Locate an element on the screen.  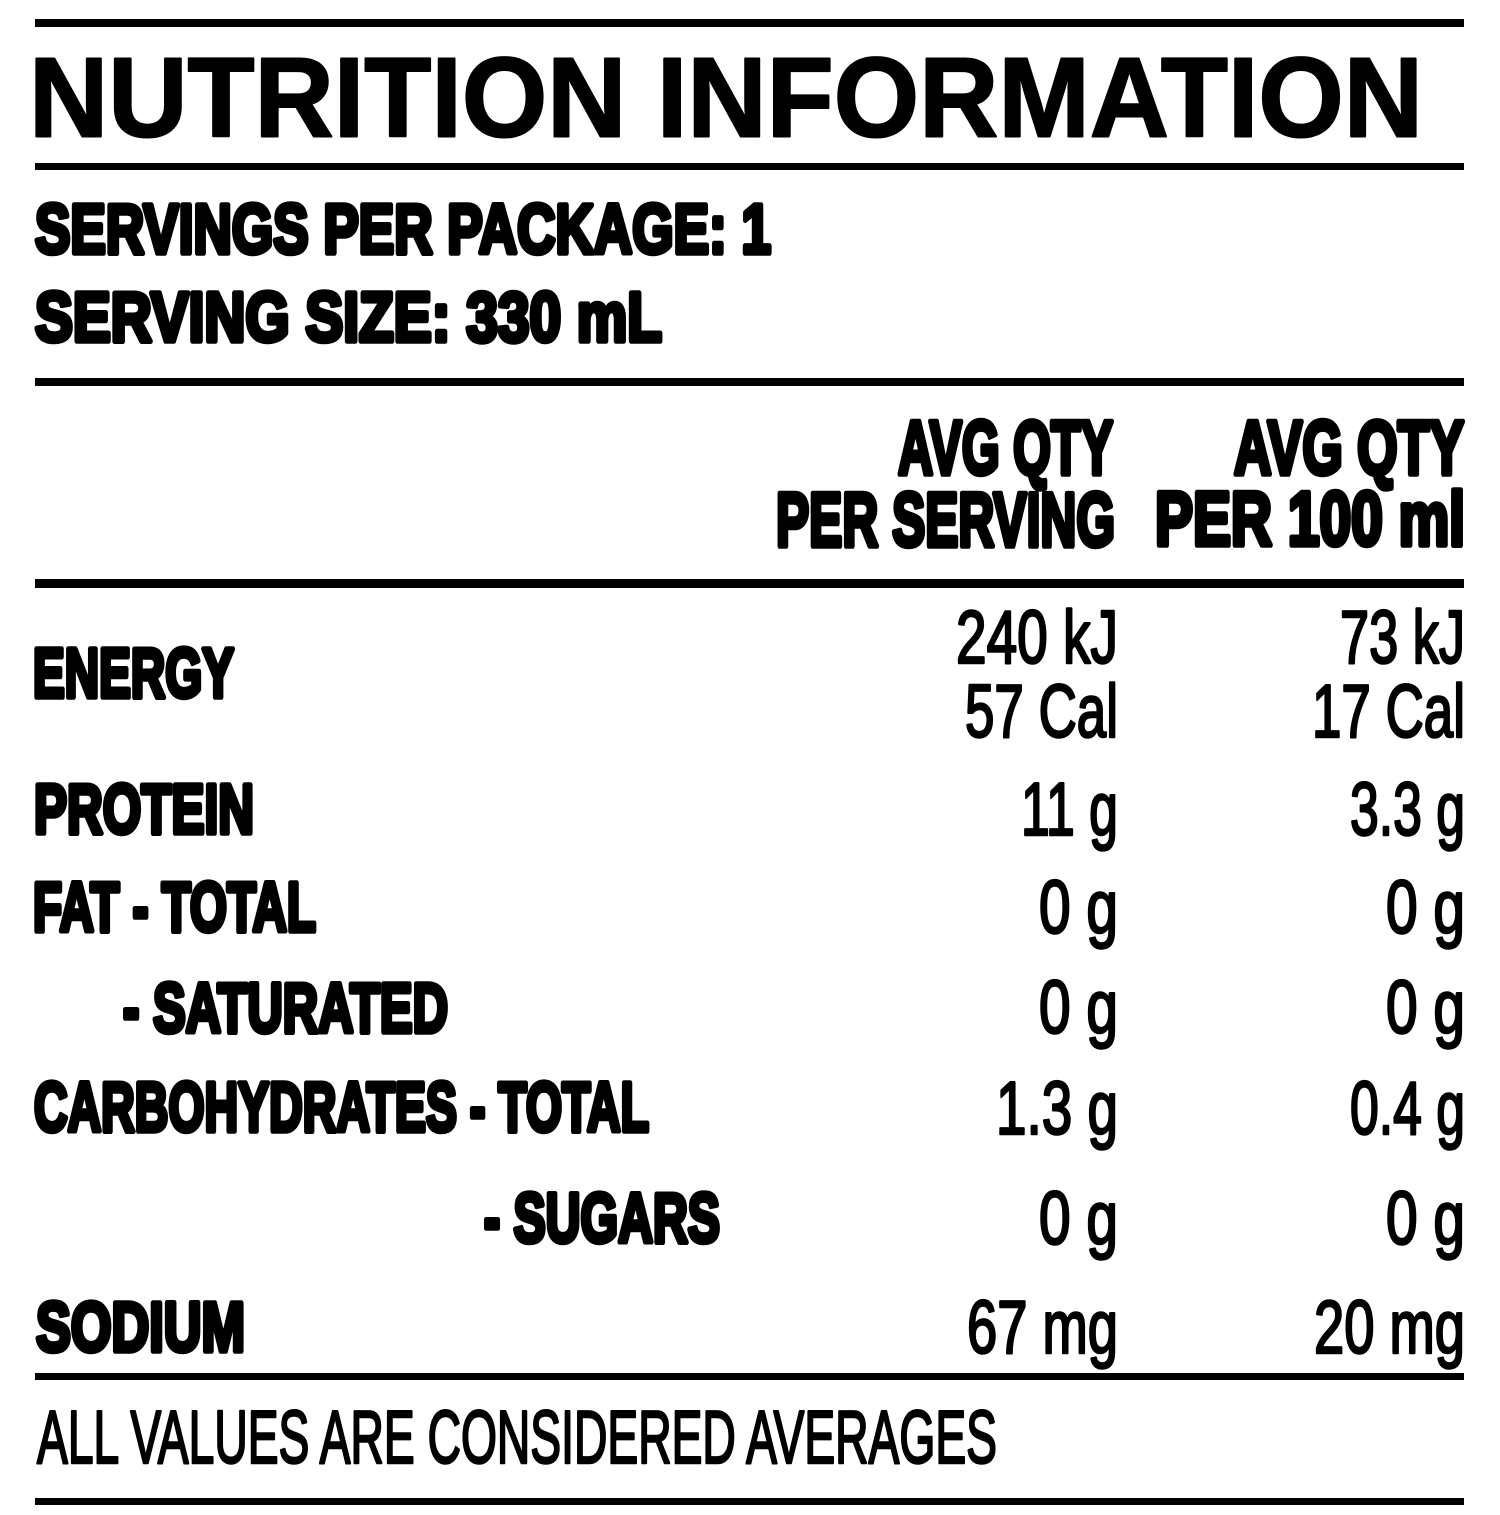
svg-text: FAT - TOTAL is located at coordinates (174, 907).